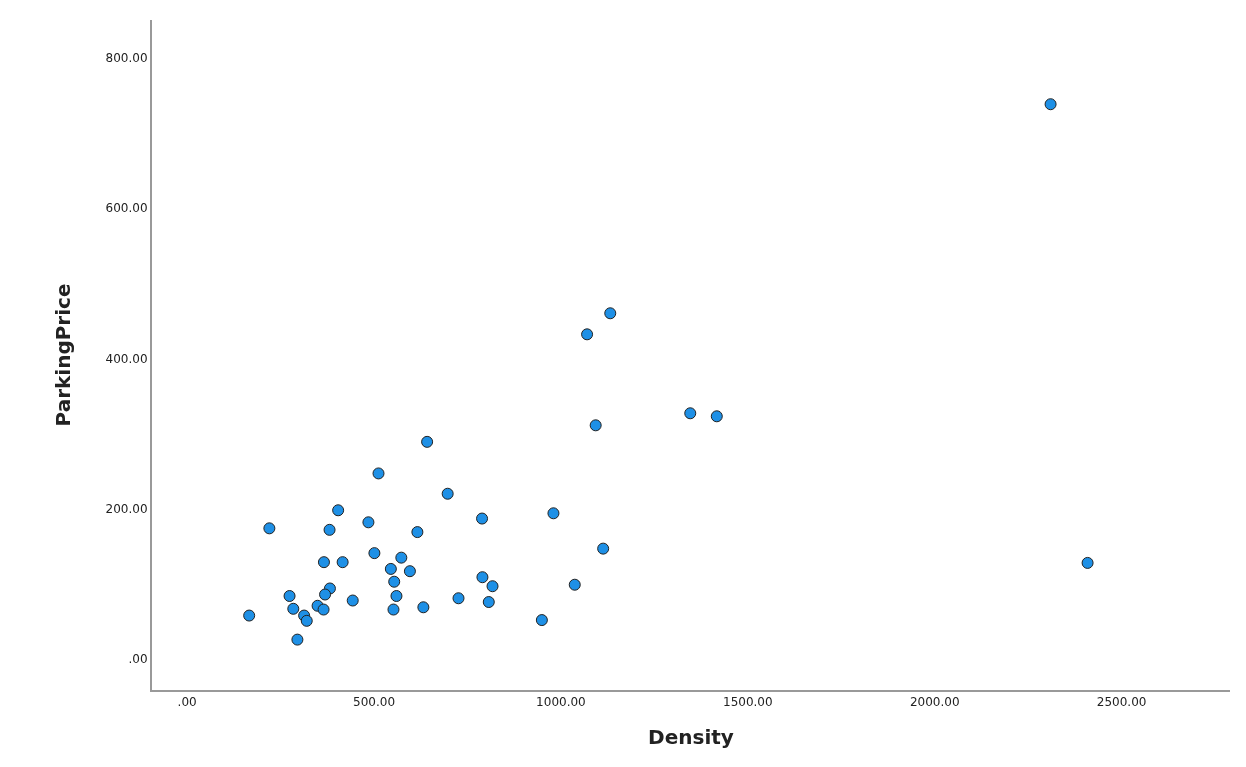  I want to click on y-tick-label: 800.00, so click(126, 57).